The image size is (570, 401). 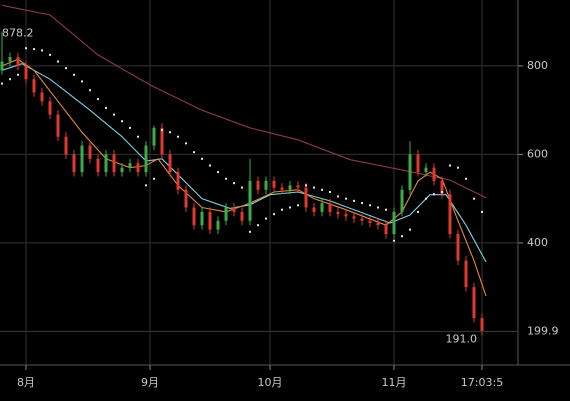 I want to click on y-tick-label: 400, so click(x=537, y=242).